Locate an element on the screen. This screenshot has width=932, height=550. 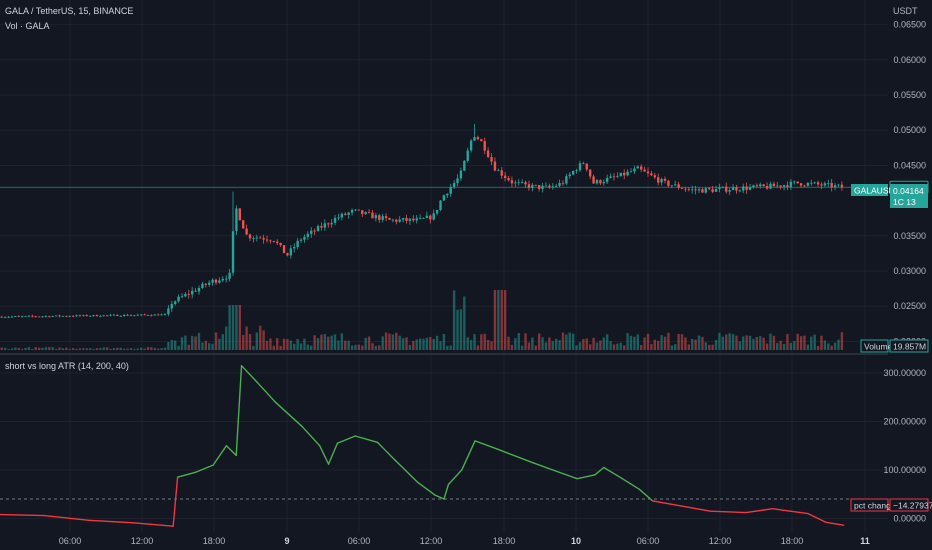
volume-label-box is located at coordinates (874, 346).